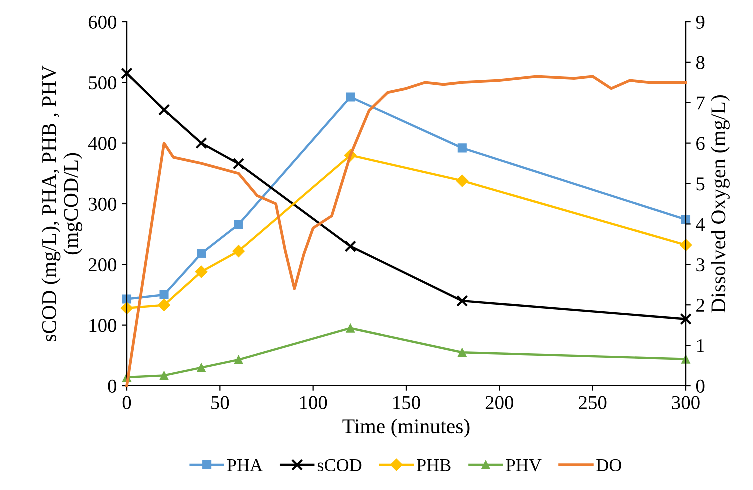 The width and height of the screenshot is (753, 490). What do you see at coordinates (340, 465) in the screenshot?
I see `legend-label: sCOD` at bounding box center [340, 465].